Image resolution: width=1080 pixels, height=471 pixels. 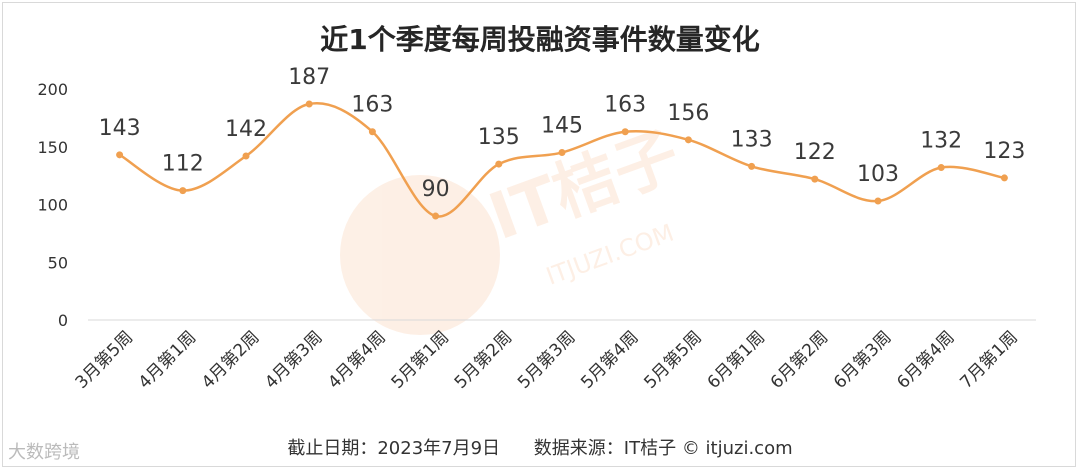 What do you see at coordinates (688, 113) in the screenshot?
I see `data-label: 156` at bounding box center [688, 113].